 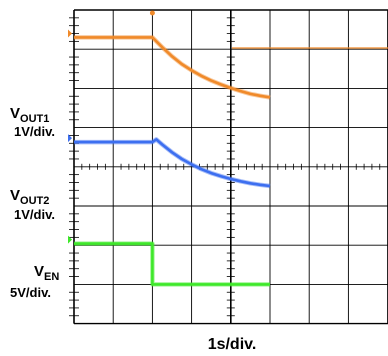 I want to click on vout1-scale: 1V/div., so click(x=34, y=131).